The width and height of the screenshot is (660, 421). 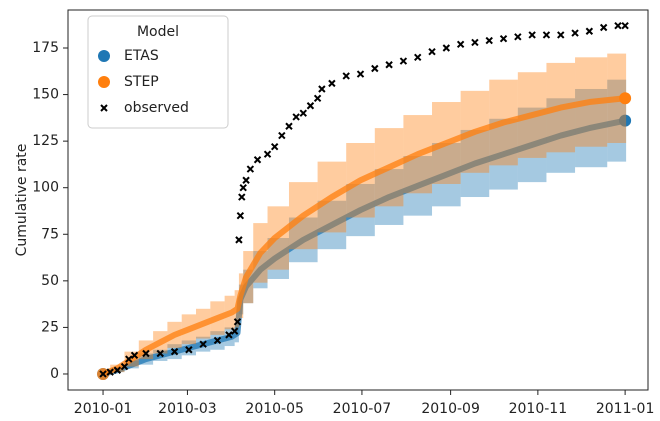 What do you see at coordinates (50, 327) in the screenshot?
I see `y-tick-label: 25` at bounding box center [50, 327].